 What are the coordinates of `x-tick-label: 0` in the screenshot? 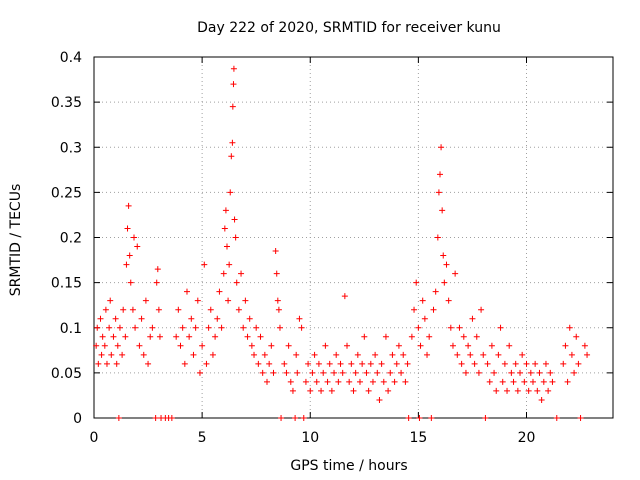 It's located at (94, 438).